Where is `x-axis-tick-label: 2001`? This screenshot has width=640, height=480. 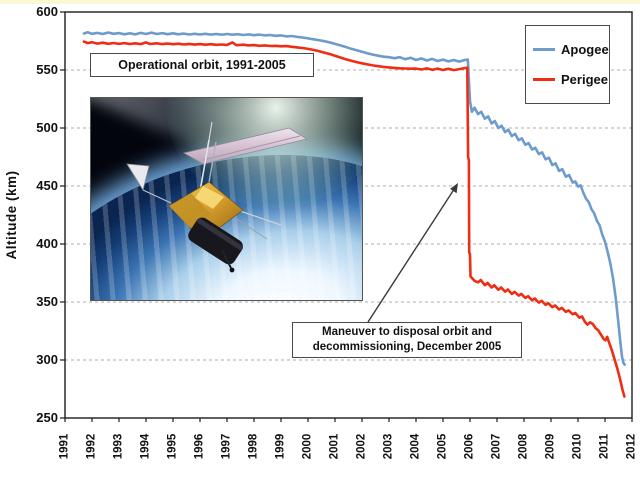 x-axis-tick-label: 2001 is located at coordinates (334, 446).